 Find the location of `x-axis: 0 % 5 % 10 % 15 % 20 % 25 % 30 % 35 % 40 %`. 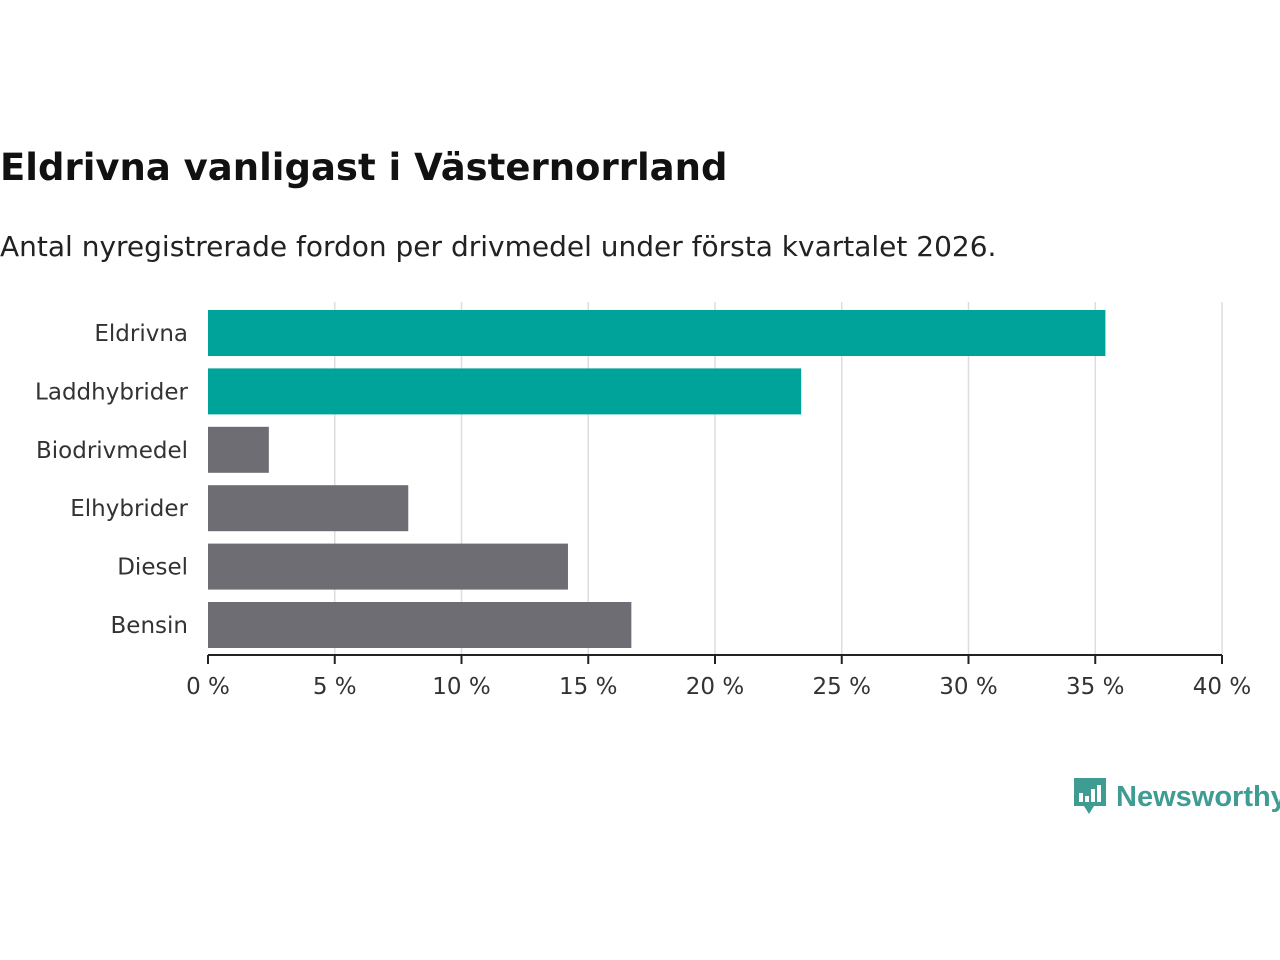

x-axis: 0 % 5 % 10 % 15 % 20 % 25 % 30 % 35 % 40 % is located at coordinates (718, 677).